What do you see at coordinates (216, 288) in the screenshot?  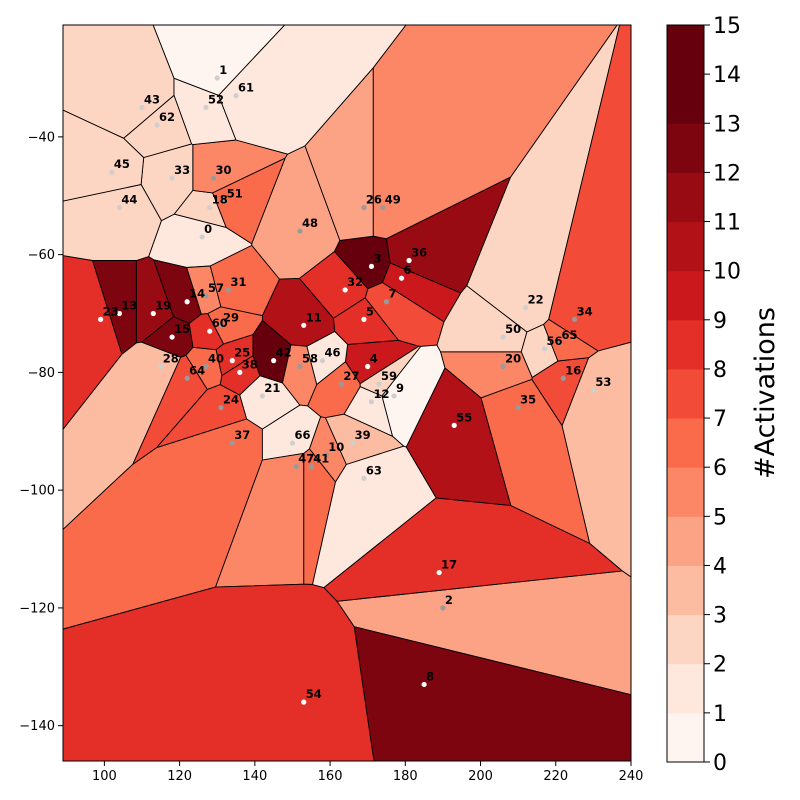 I see `point-label-57: 57` at bounding box center [216, 288].